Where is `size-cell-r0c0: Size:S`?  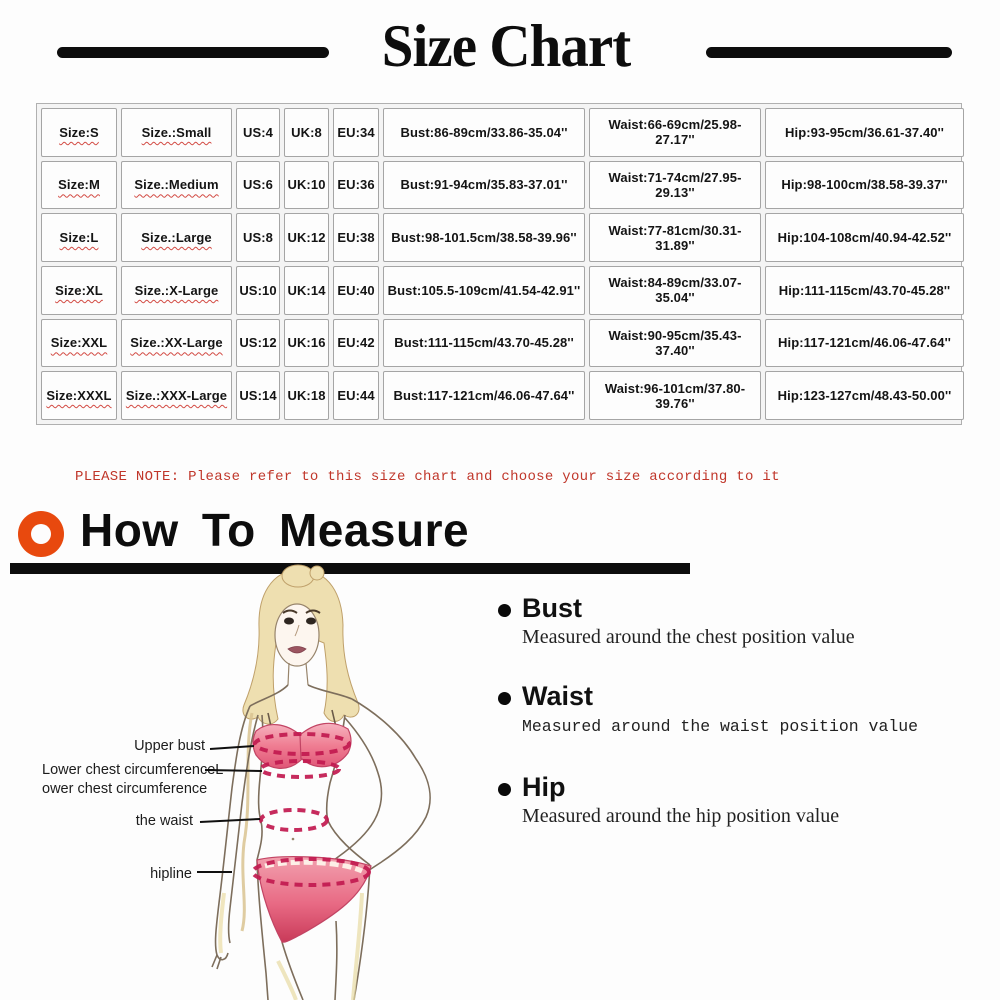 size-cell-r0c0: Size:S is located at coordinates (79, 132).